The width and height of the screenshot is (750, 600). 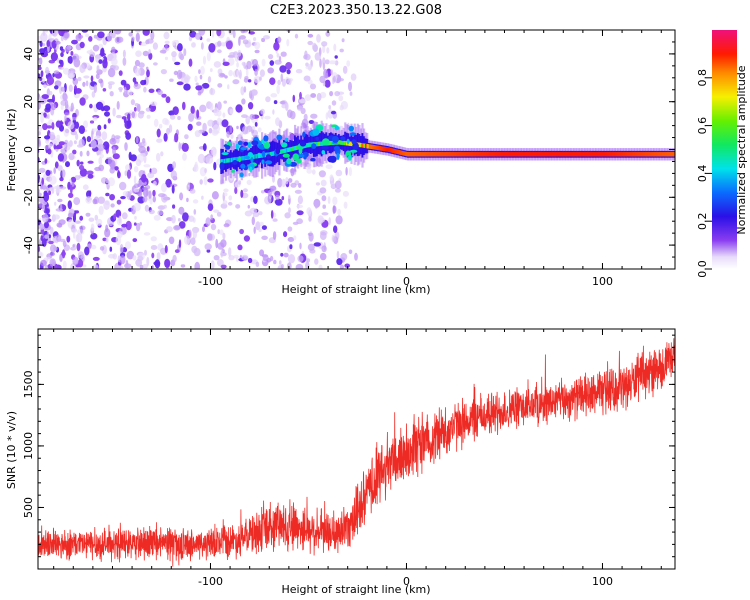 What do you see at coordinates (702, 78) in the screenshot?
I see `colorbar-tick-label: 0.8` at bounding box center [702, 78].